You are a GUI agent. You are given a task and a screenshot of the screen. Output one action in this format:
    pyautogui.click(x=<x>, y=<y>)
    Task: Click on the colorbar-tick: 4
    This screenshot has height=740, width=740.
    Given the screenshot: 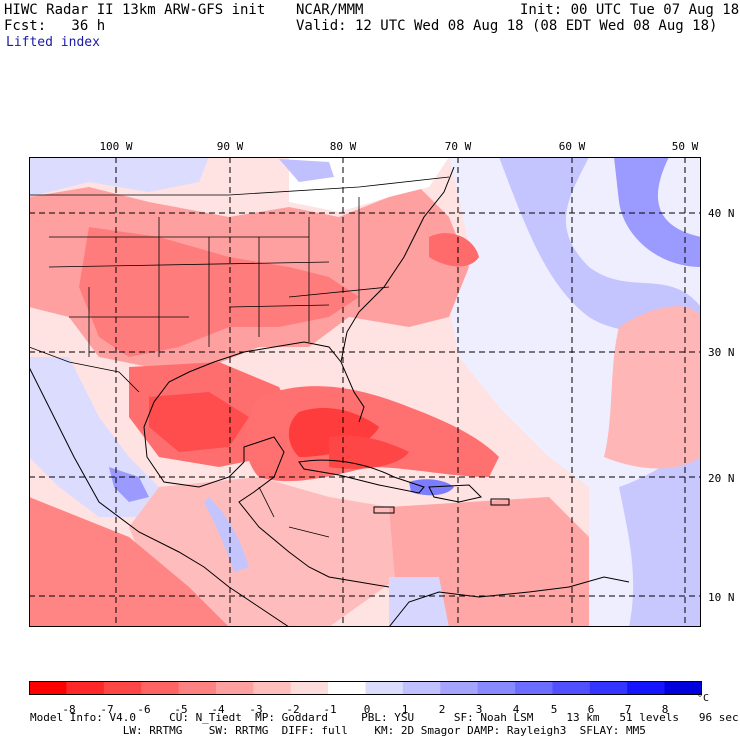 What is the action you would take?
    pyautogui.click(x=516, y=709)
    